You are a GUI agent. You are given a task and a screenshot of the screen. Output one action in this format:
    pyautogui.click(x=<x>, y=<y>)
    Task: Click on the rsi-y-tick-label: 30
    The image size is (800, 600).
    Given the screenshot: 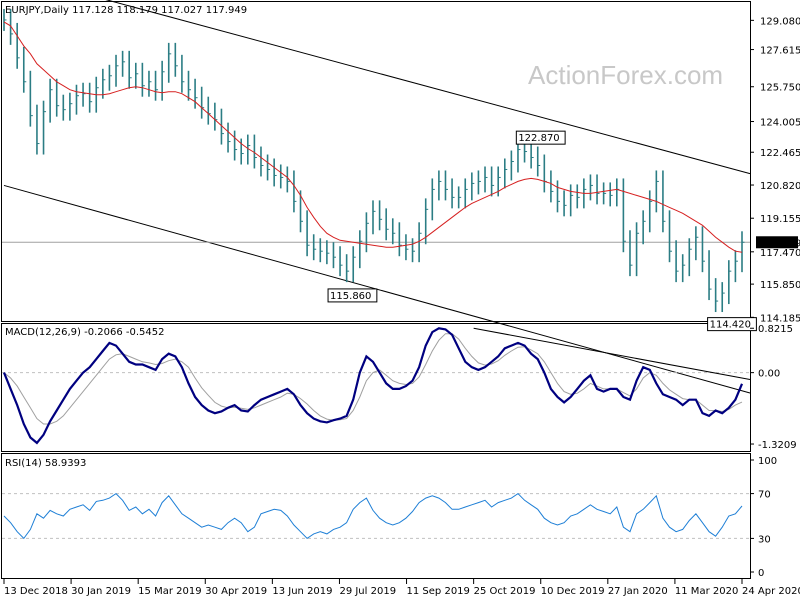 What is the action you would take?
    pyautogui.click(x=764, y=539)
    